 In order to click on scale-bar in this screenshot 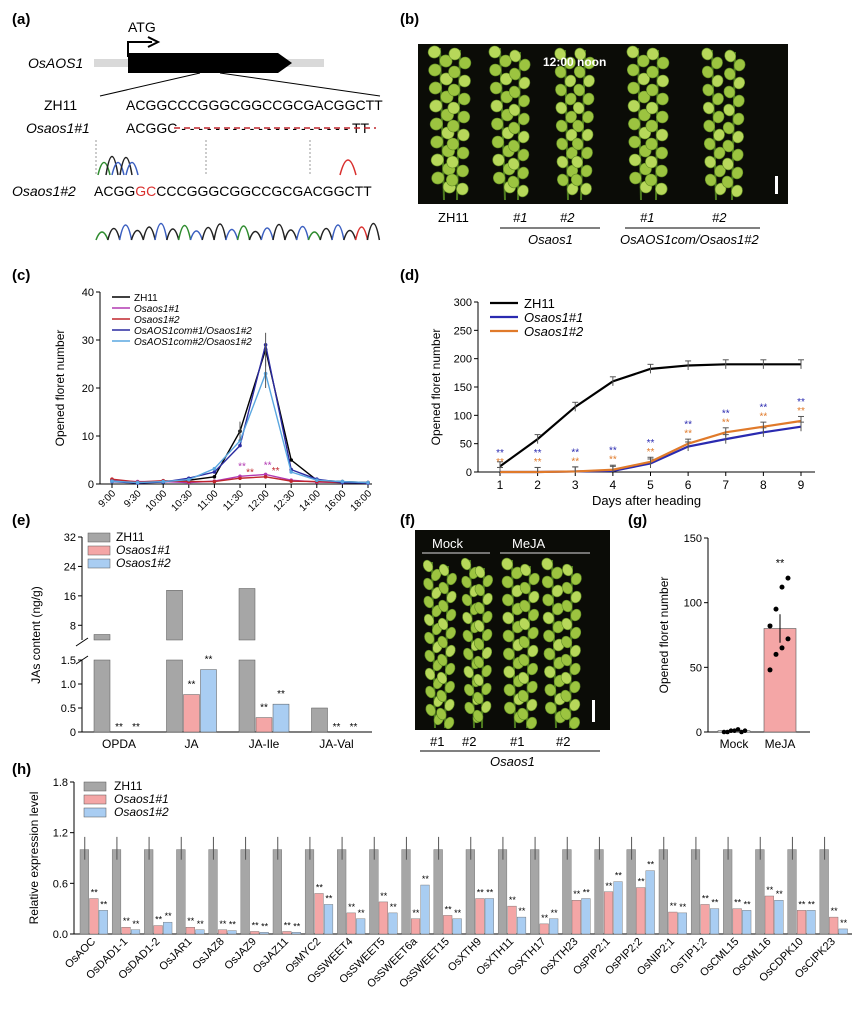, I will do `click(593, 711)`.